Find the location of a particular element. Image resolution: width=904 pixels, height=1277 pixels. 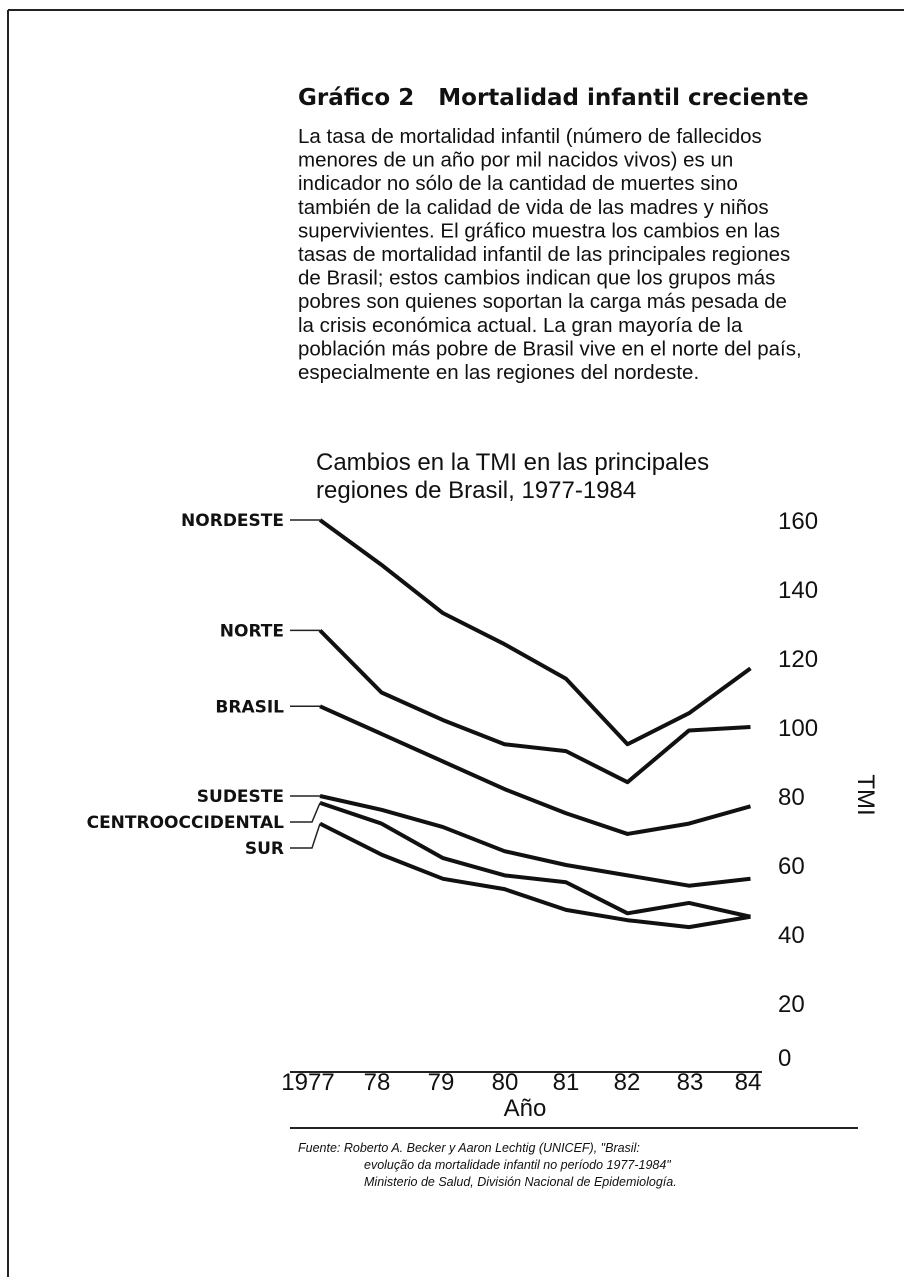

y-tick-label: 40 is located at coordinates (791, 935).